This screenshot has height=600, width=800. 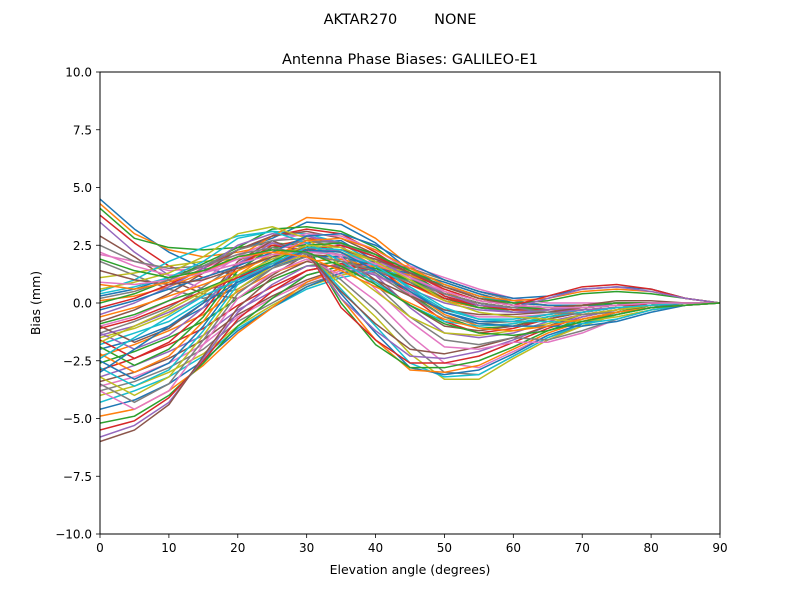 What do you see at coordinates (168, 548) in the screenshot?
I see `x-tick-label: 10` at bounding box center [168, 548].